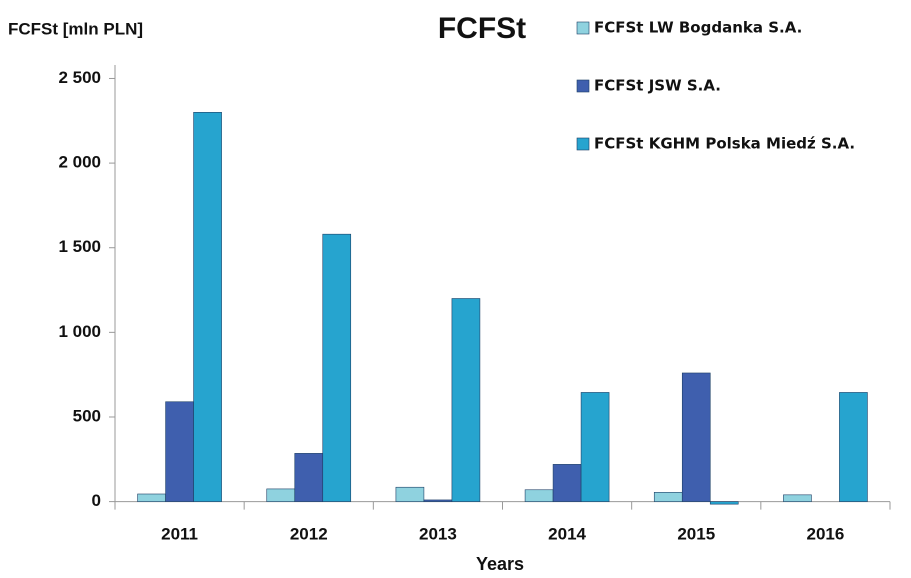 This screenshot has height=578, width=911. I want to click on y-tick-label: 2 500, so click(79, 77).